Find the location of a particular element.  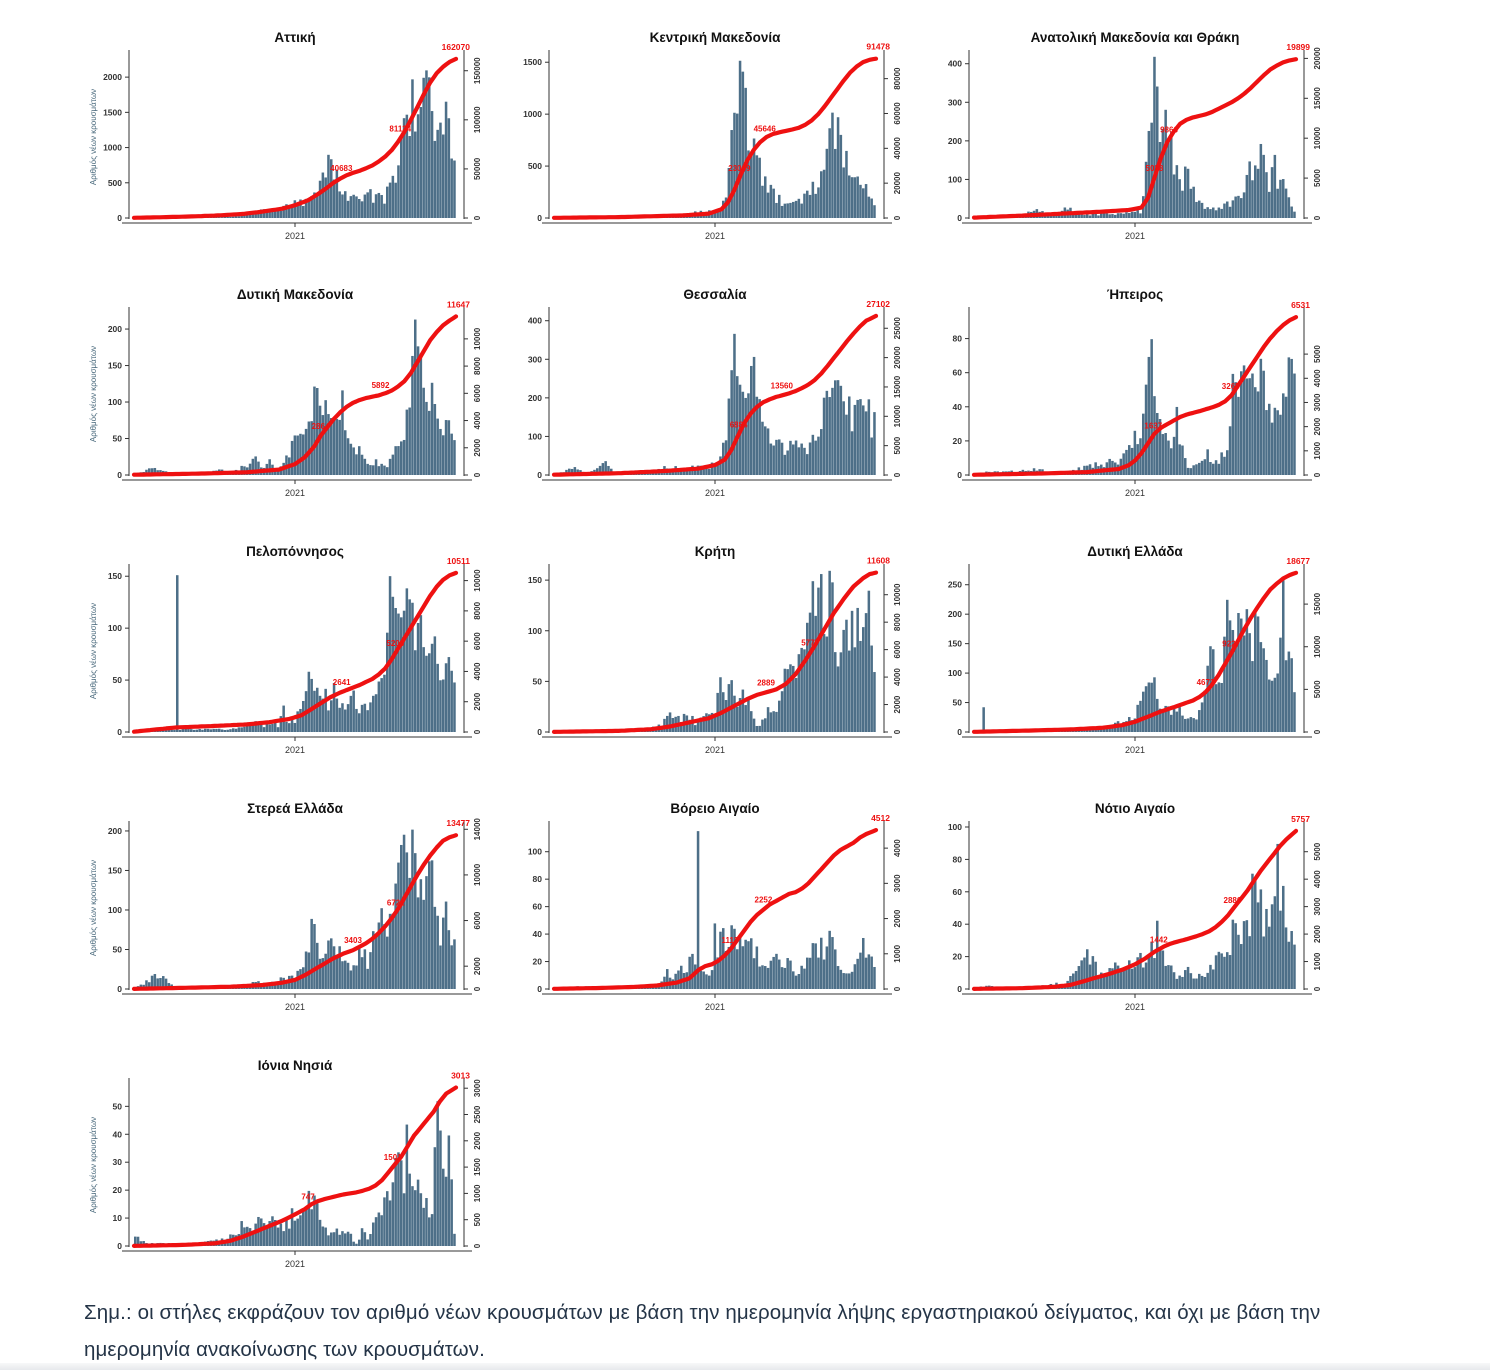

line-annotations: 1637 3265 is located at coordinates (1192, 406).